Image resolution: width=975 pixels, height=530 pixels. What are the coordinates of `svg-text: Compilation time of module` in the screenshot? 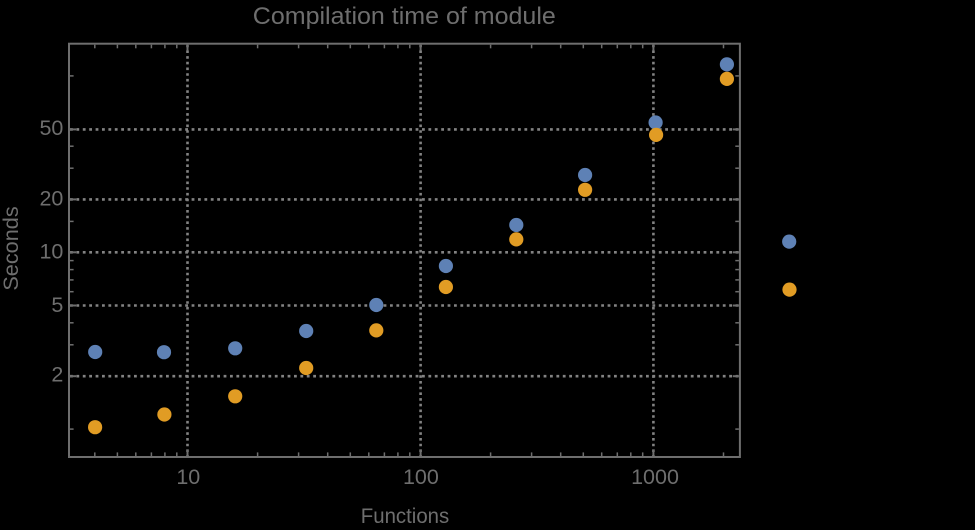 It's located at (404, 16).